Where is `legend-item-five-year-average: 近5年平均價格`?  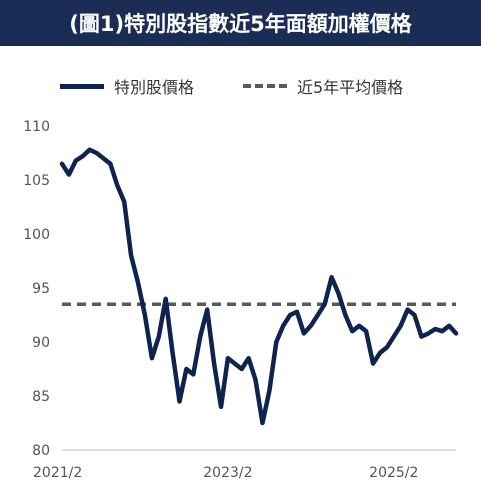
legend-item-five-year-average: 近5年平均價格 is located at coordinates (323, 86).